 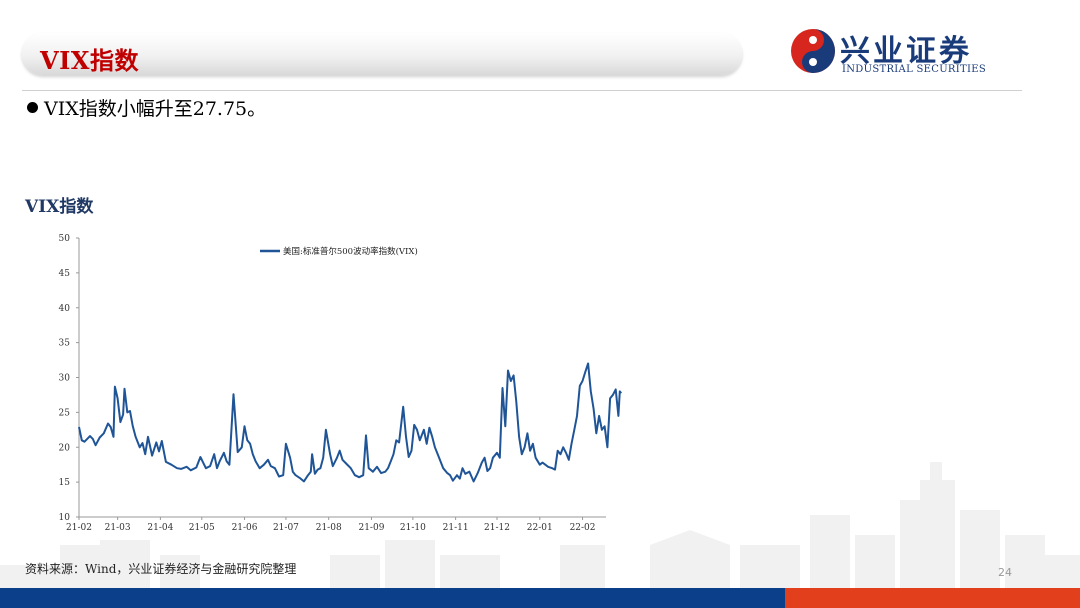 I want to click on x-tick-label: 21-12, so click(x=497, y=528).